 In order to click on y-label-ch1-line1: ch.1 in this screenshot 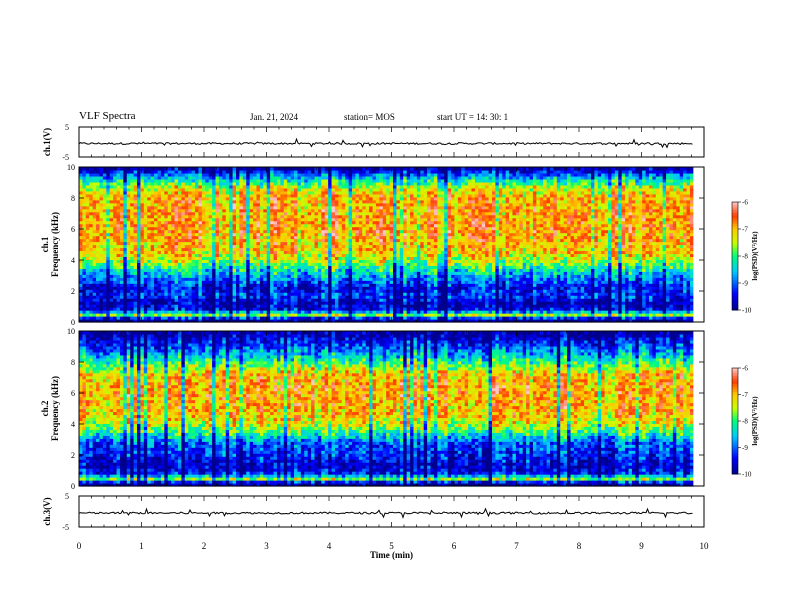, I will do `click(45, 244)`.